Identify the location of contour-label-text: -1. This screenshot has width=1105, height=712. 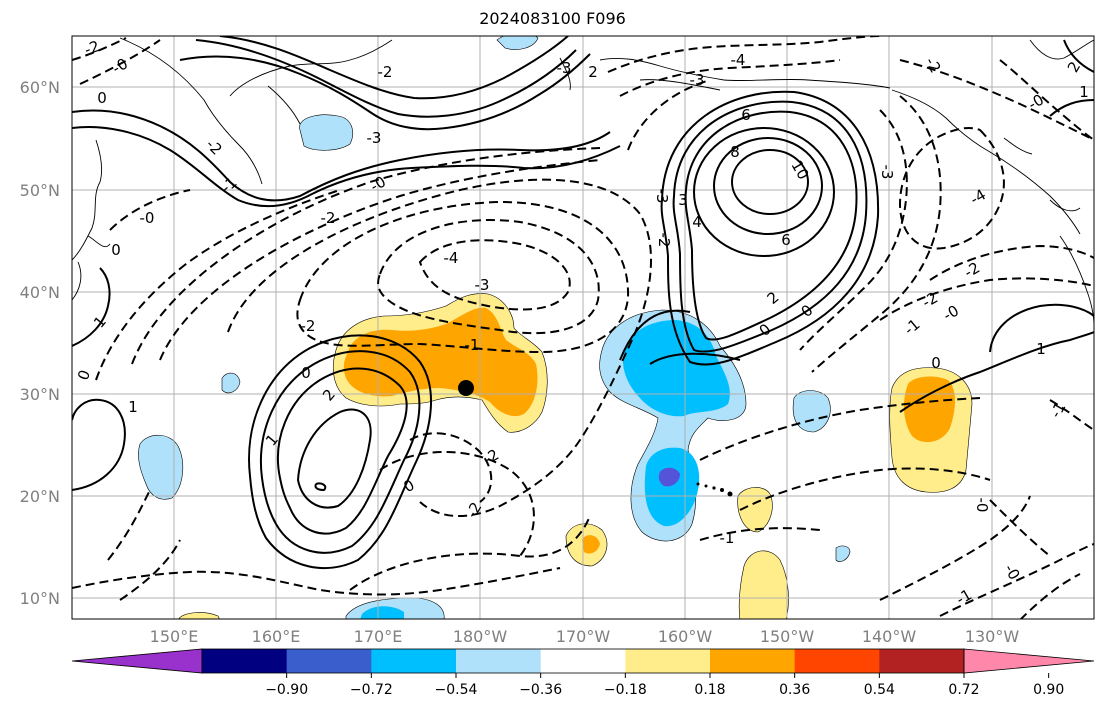
(727, 538).